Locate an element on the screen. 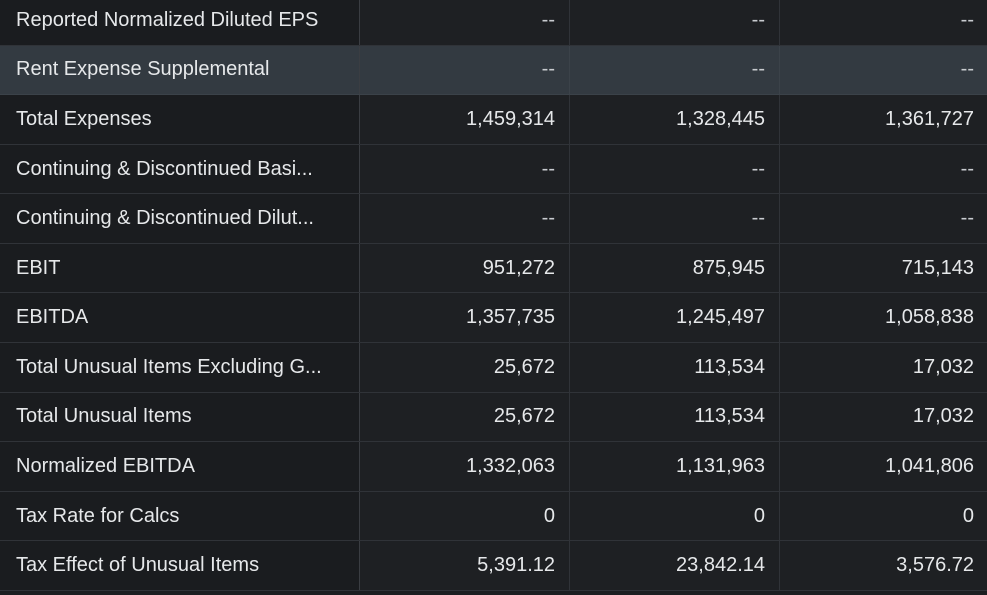 The height and width of the screenshot is (595, 987). value-cell: 1,131,963 is located at coordinates (675, 466).